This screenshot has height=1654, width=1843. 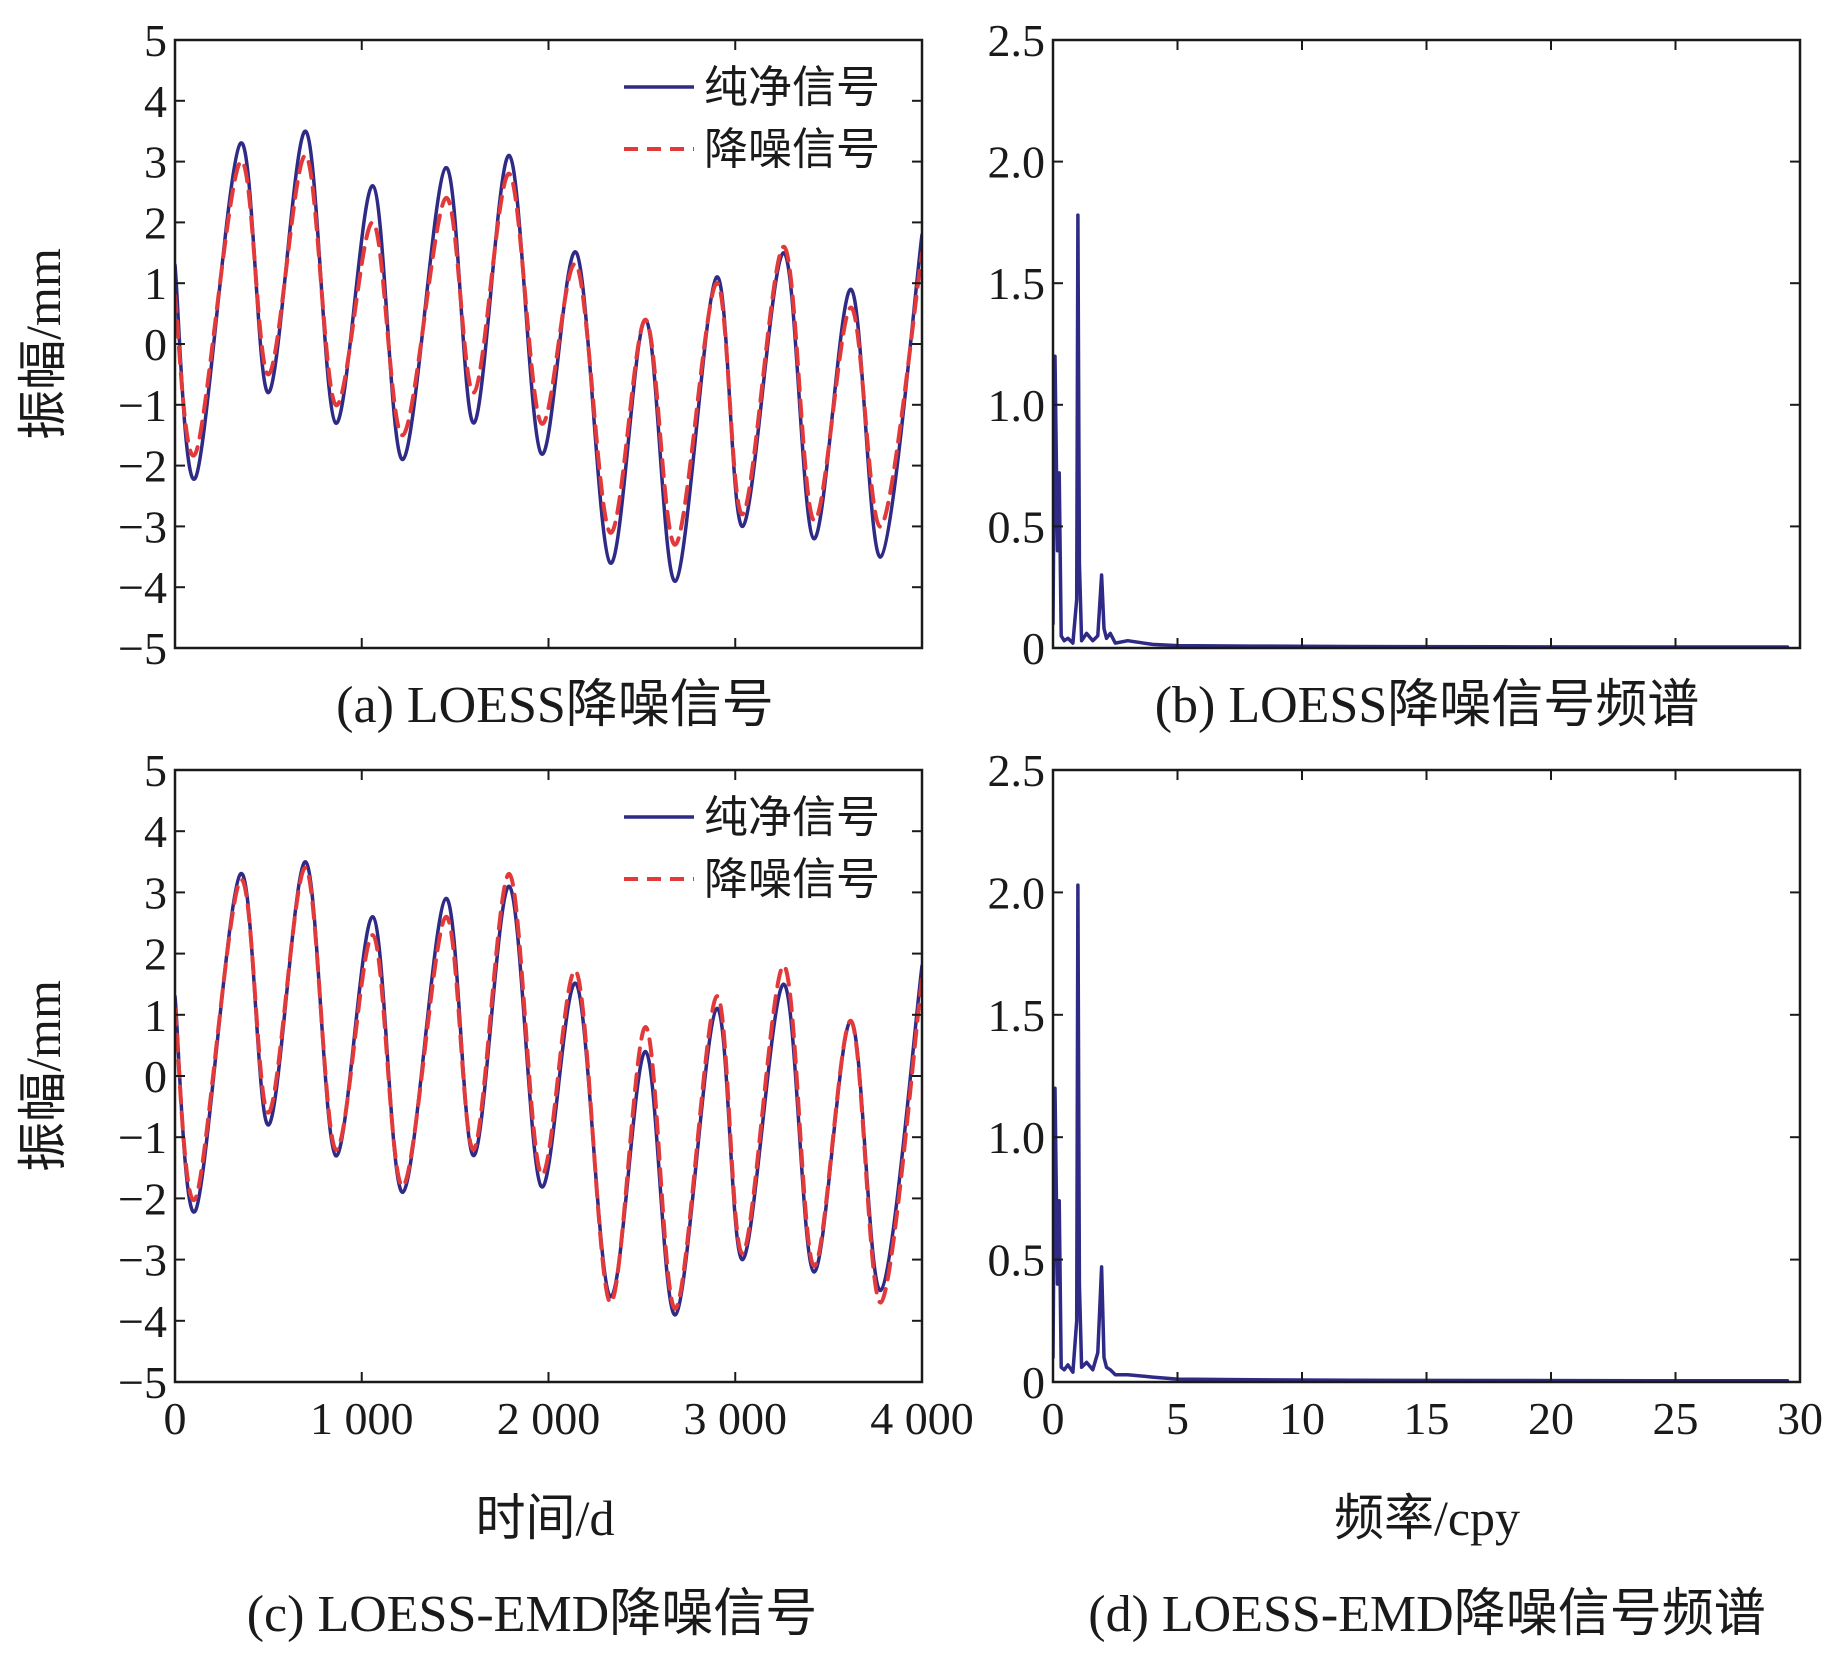 What do you see at coordinates (736, 1418) in the screenshot?
I see `x-tick-label: 3 000` at bounding box center [736, 1418].